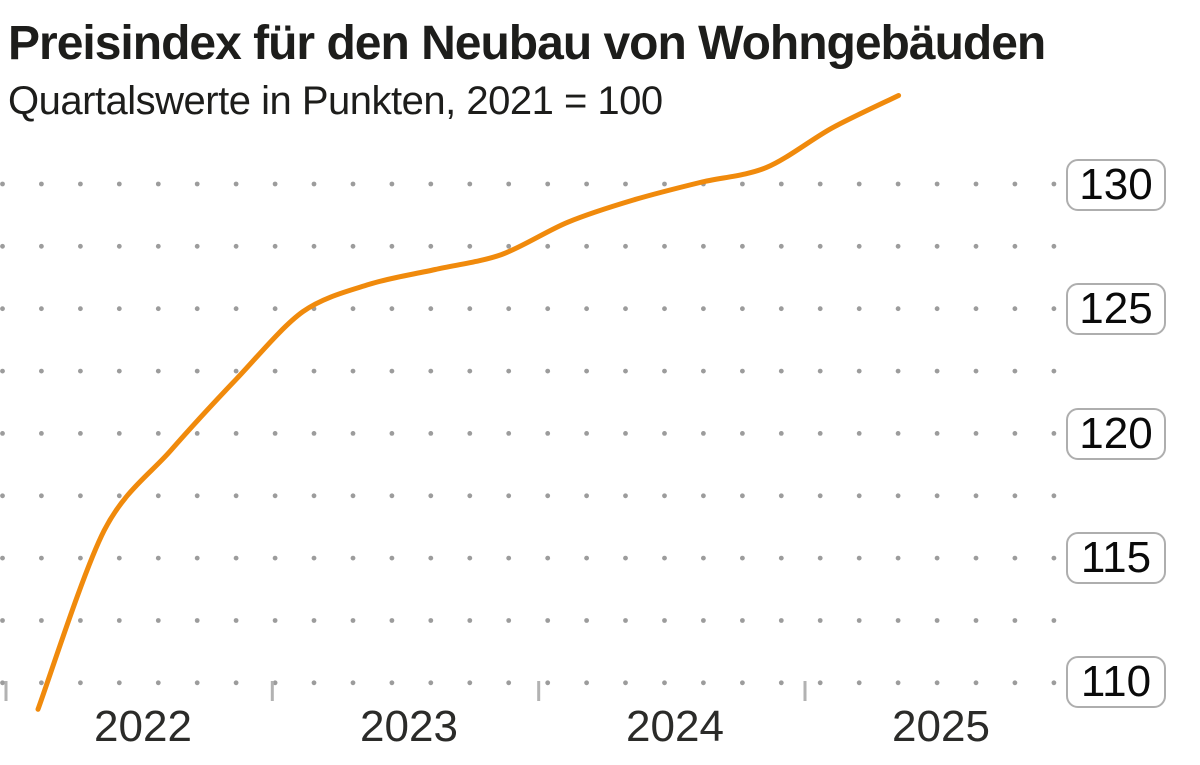 This screenshot has height=765, width=1200. What do you see at coordinates (335, 101) in the screenshot?
I see `chart-subtitle: Quartalswerte in Punkten, 2021 = 100` at bounding box center [335, 101].